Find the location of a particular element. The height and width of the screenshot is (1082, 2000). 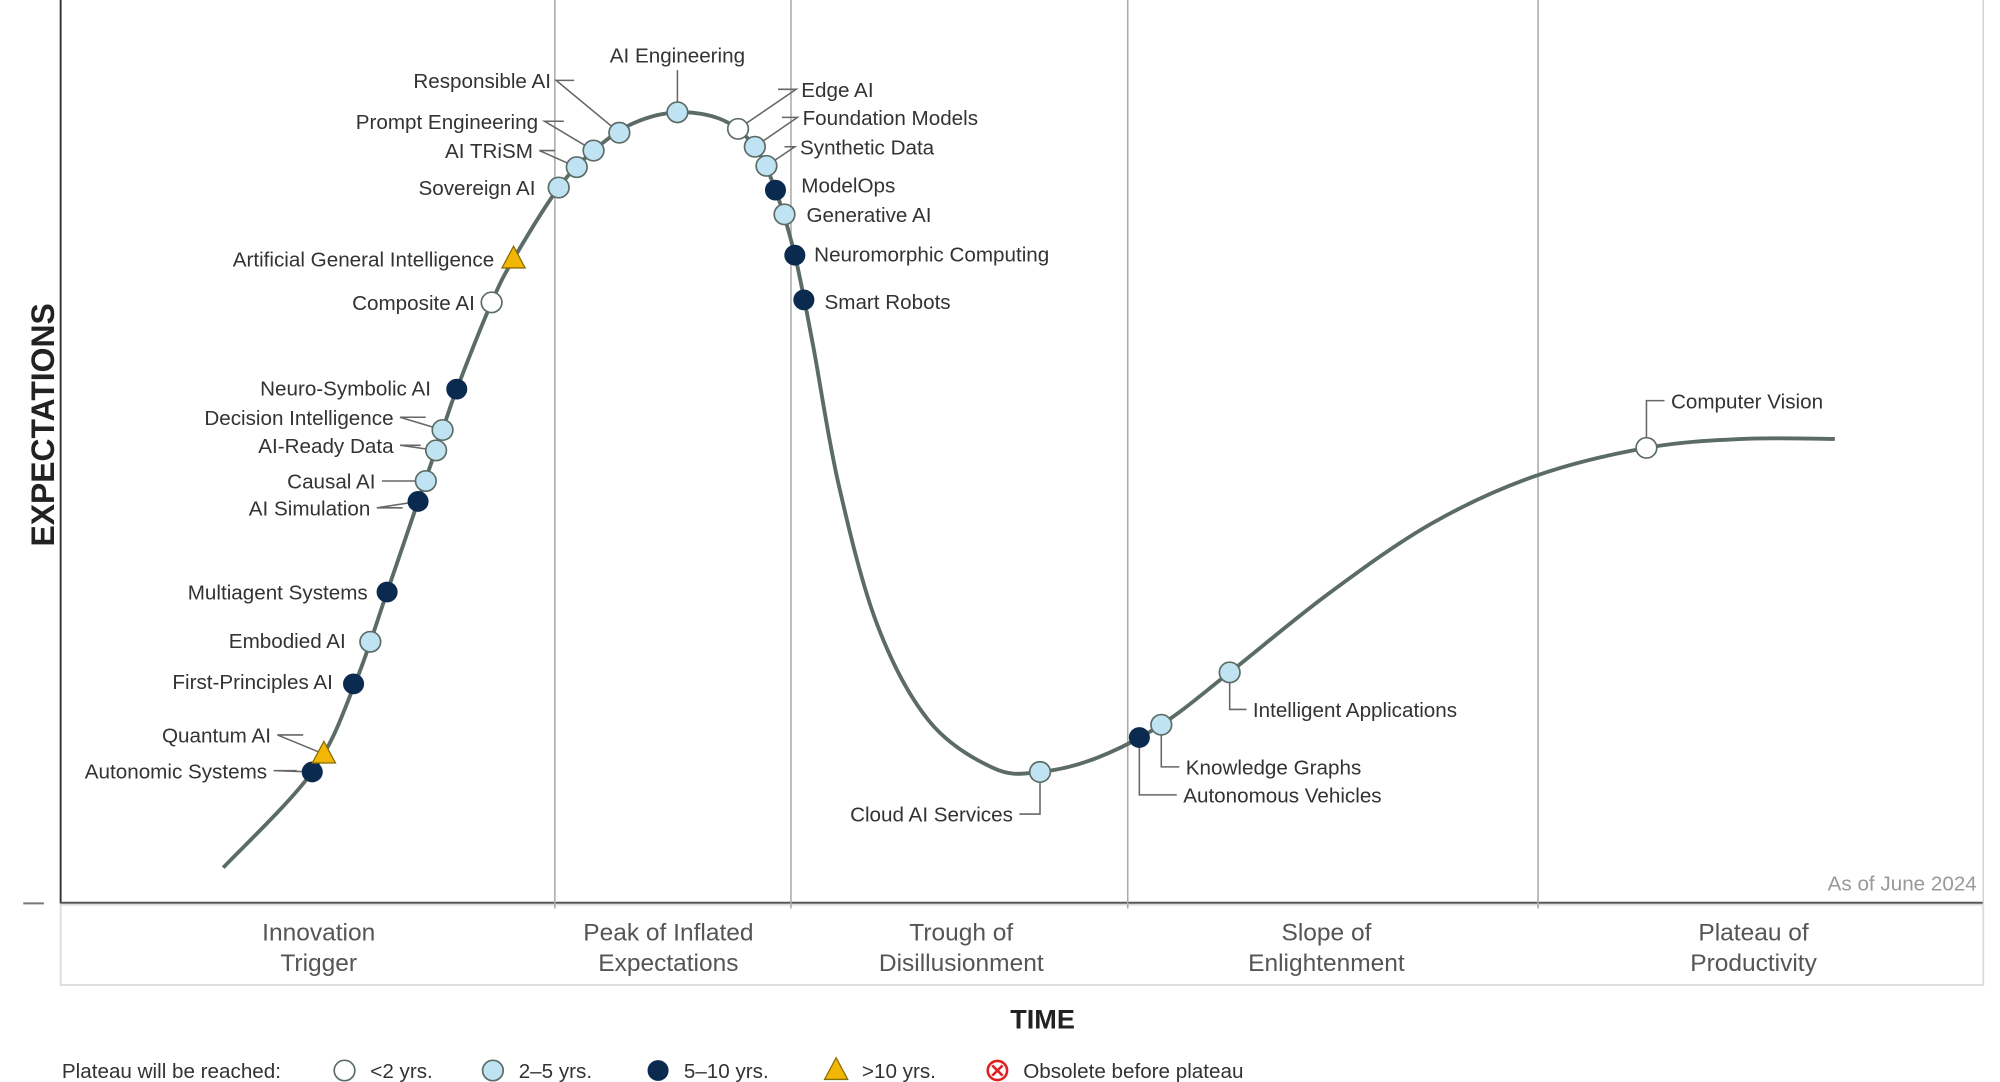

phase-label: Trigger is located at coordinates (318, 963).